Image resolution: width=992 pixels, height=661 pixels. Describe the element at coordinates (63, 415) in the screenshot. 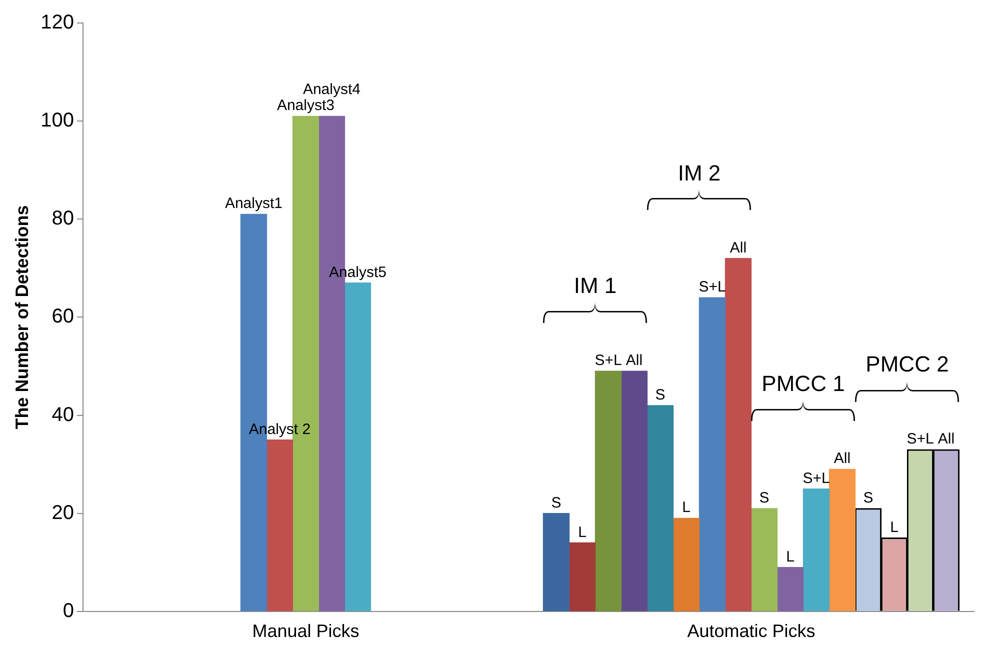

I see `y-tick-label: 40` at that location.